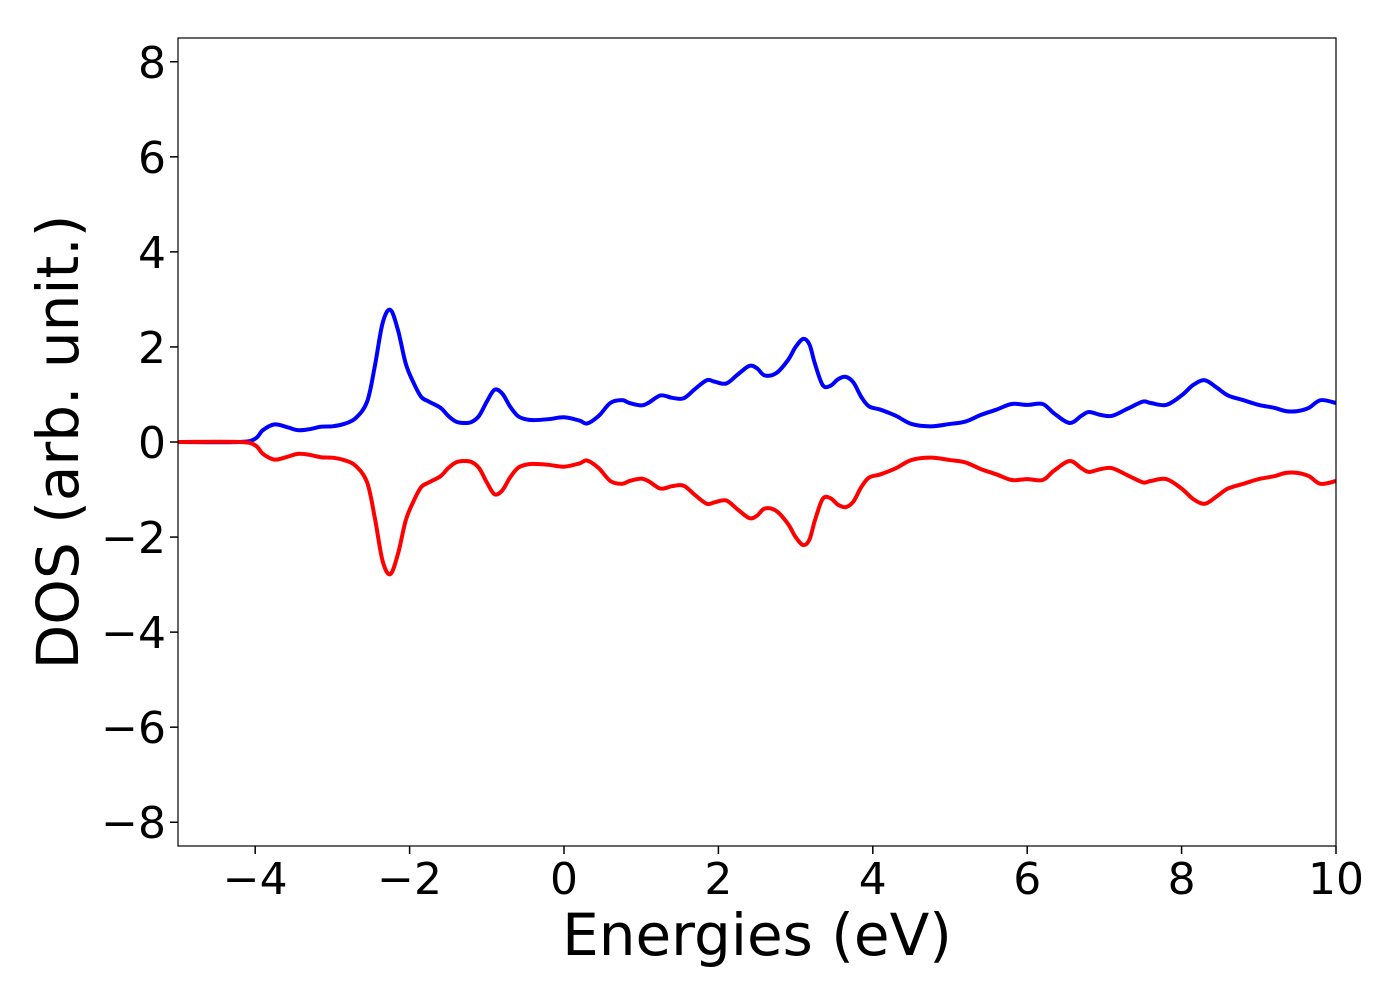 Image resolution: width=1400 pixels, height=1000 pixels. Describe the element at coordinates (152, 158) in the screenshot. I see `y-tick-label: 6` at that location.